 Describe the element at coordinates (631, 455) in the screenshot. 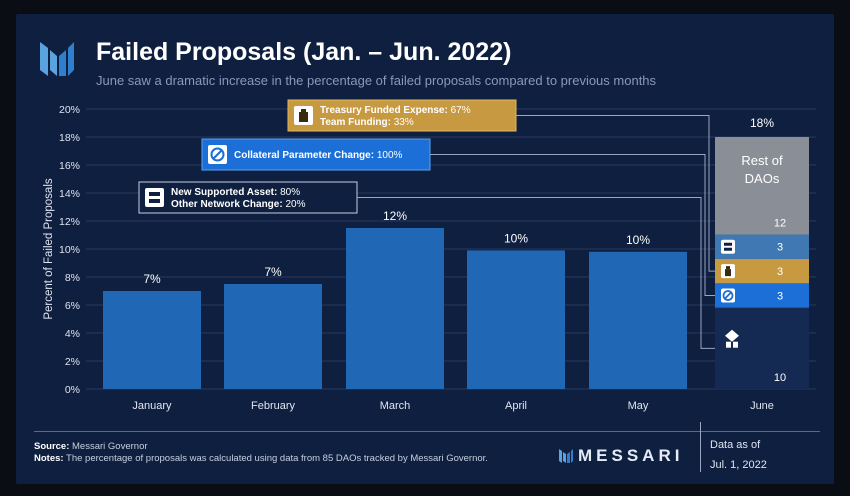

I see `brand-wordmark: MESSARI` at that location.